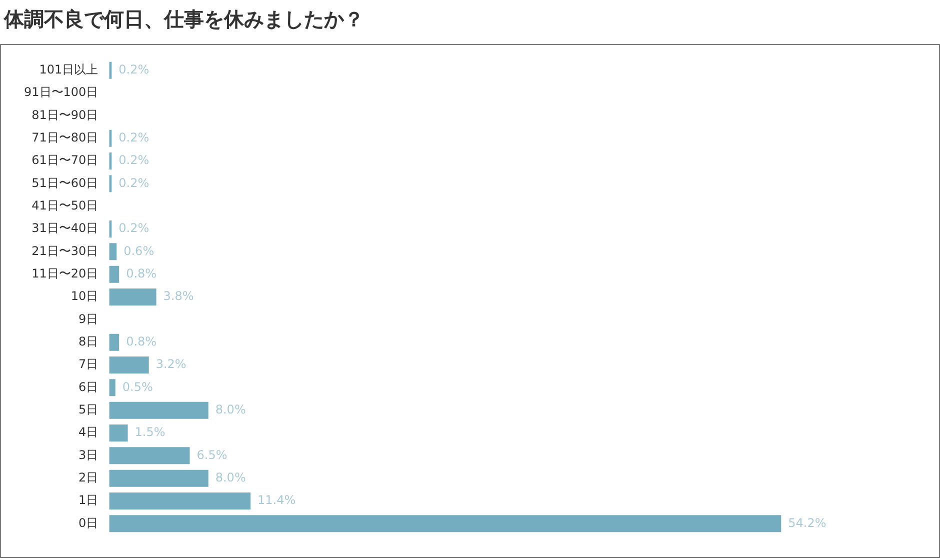 The height and width of the screenshot is (560, 940). What do you see at coordinates (88, 409) in the screenshot?
I see `y-tick-label: 5日` at bounding box center [88, 409].